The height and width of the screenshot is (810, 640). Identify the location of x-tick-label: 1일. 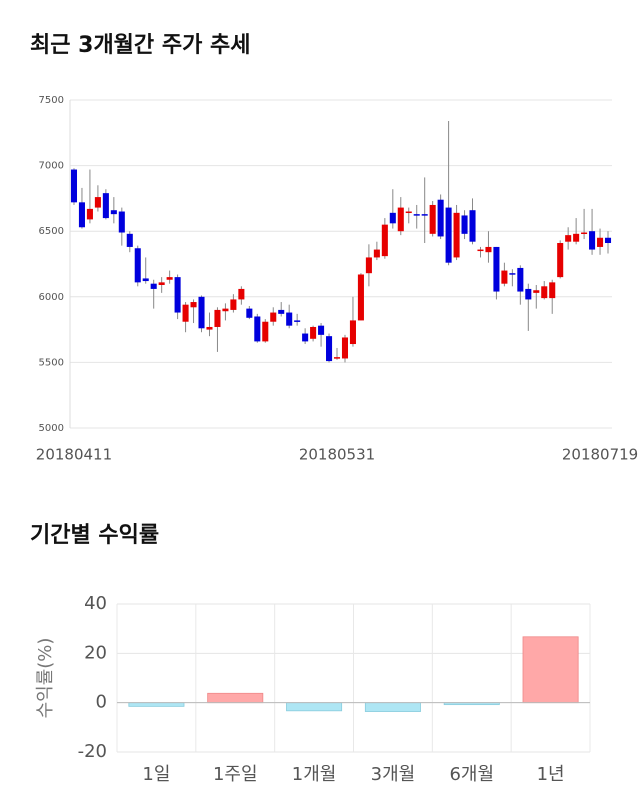
(156, 774).